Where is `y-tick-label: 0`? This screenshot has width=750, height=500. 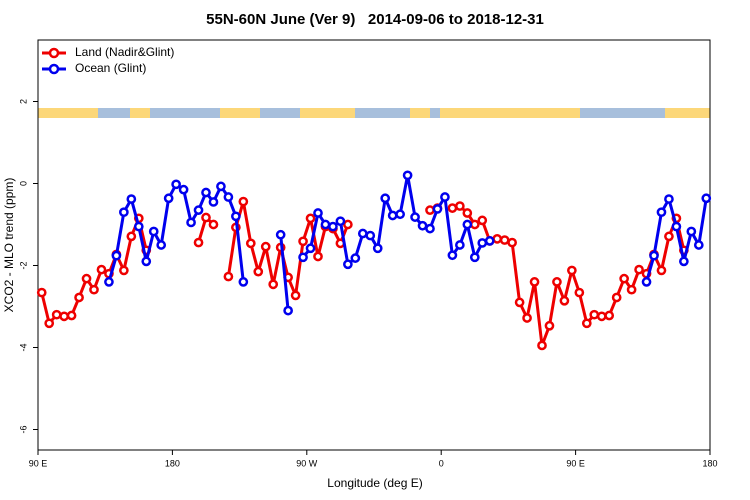
y-tick-label: 0 is located at coordinates (23, 183).